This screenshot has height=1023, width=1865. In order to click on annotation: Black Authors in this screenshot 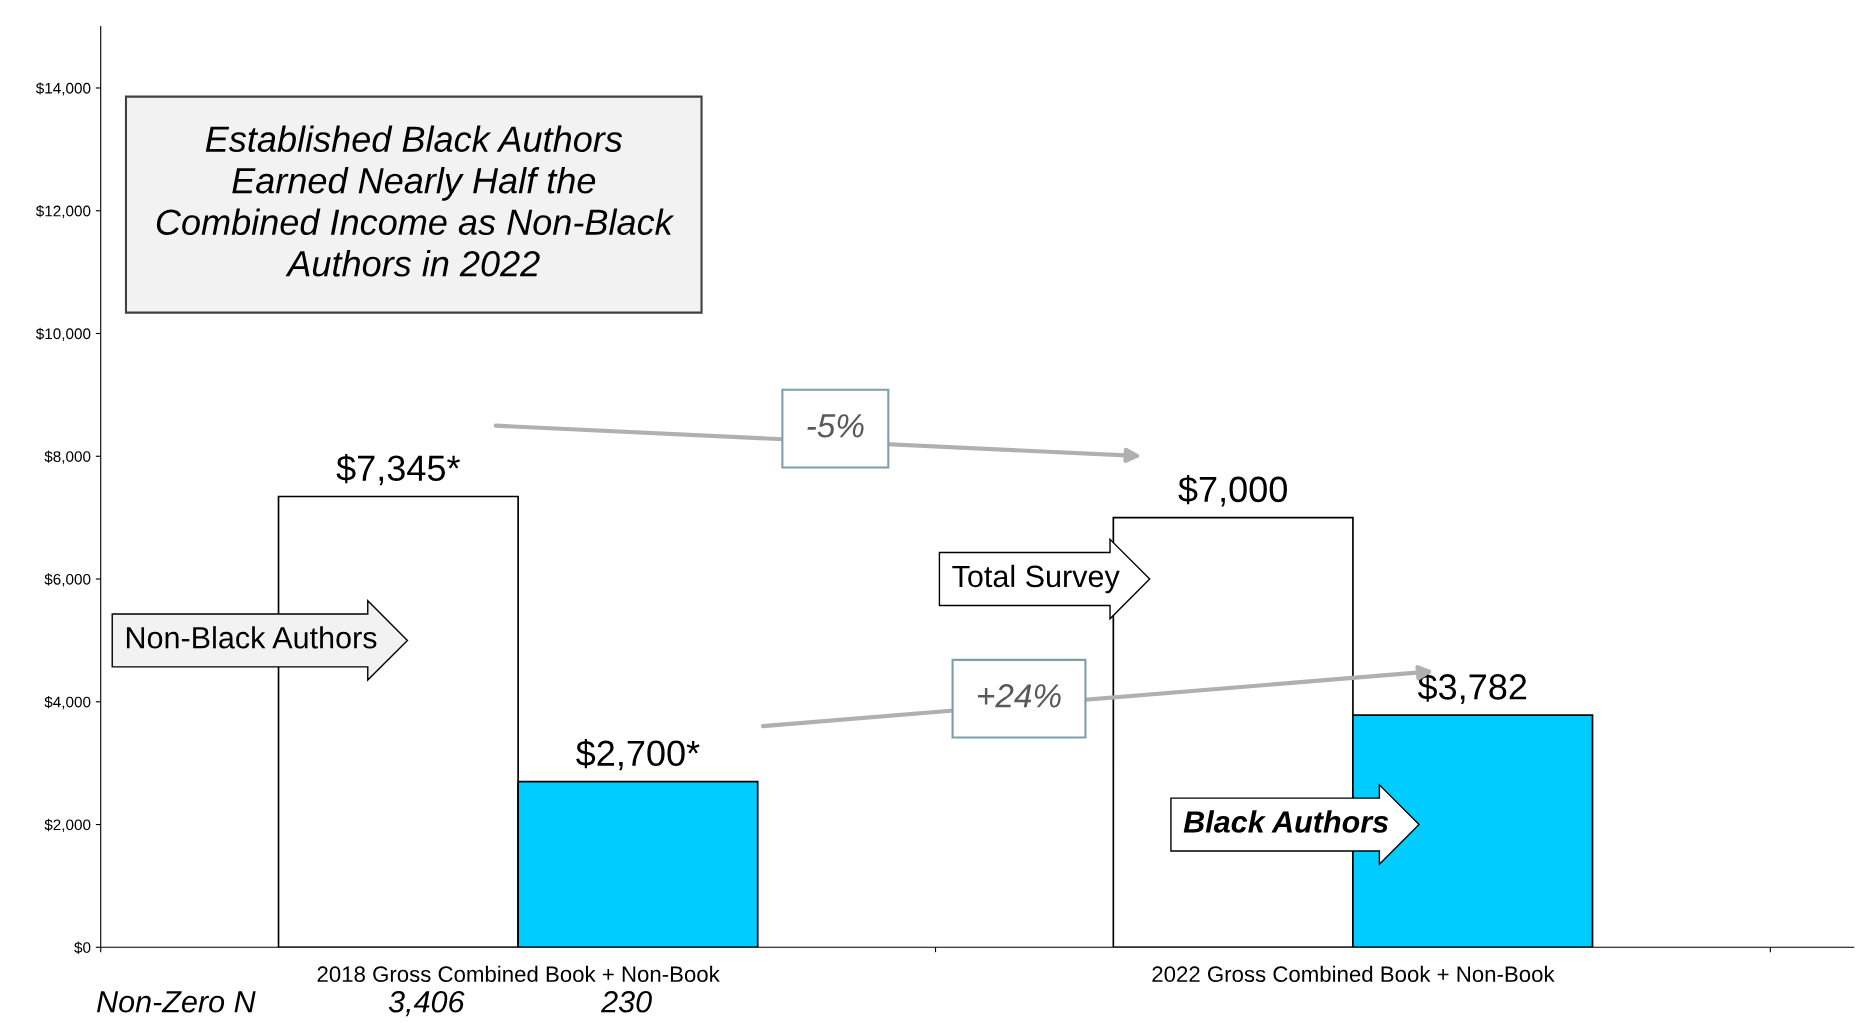, I will do `click(1286, 821)`.